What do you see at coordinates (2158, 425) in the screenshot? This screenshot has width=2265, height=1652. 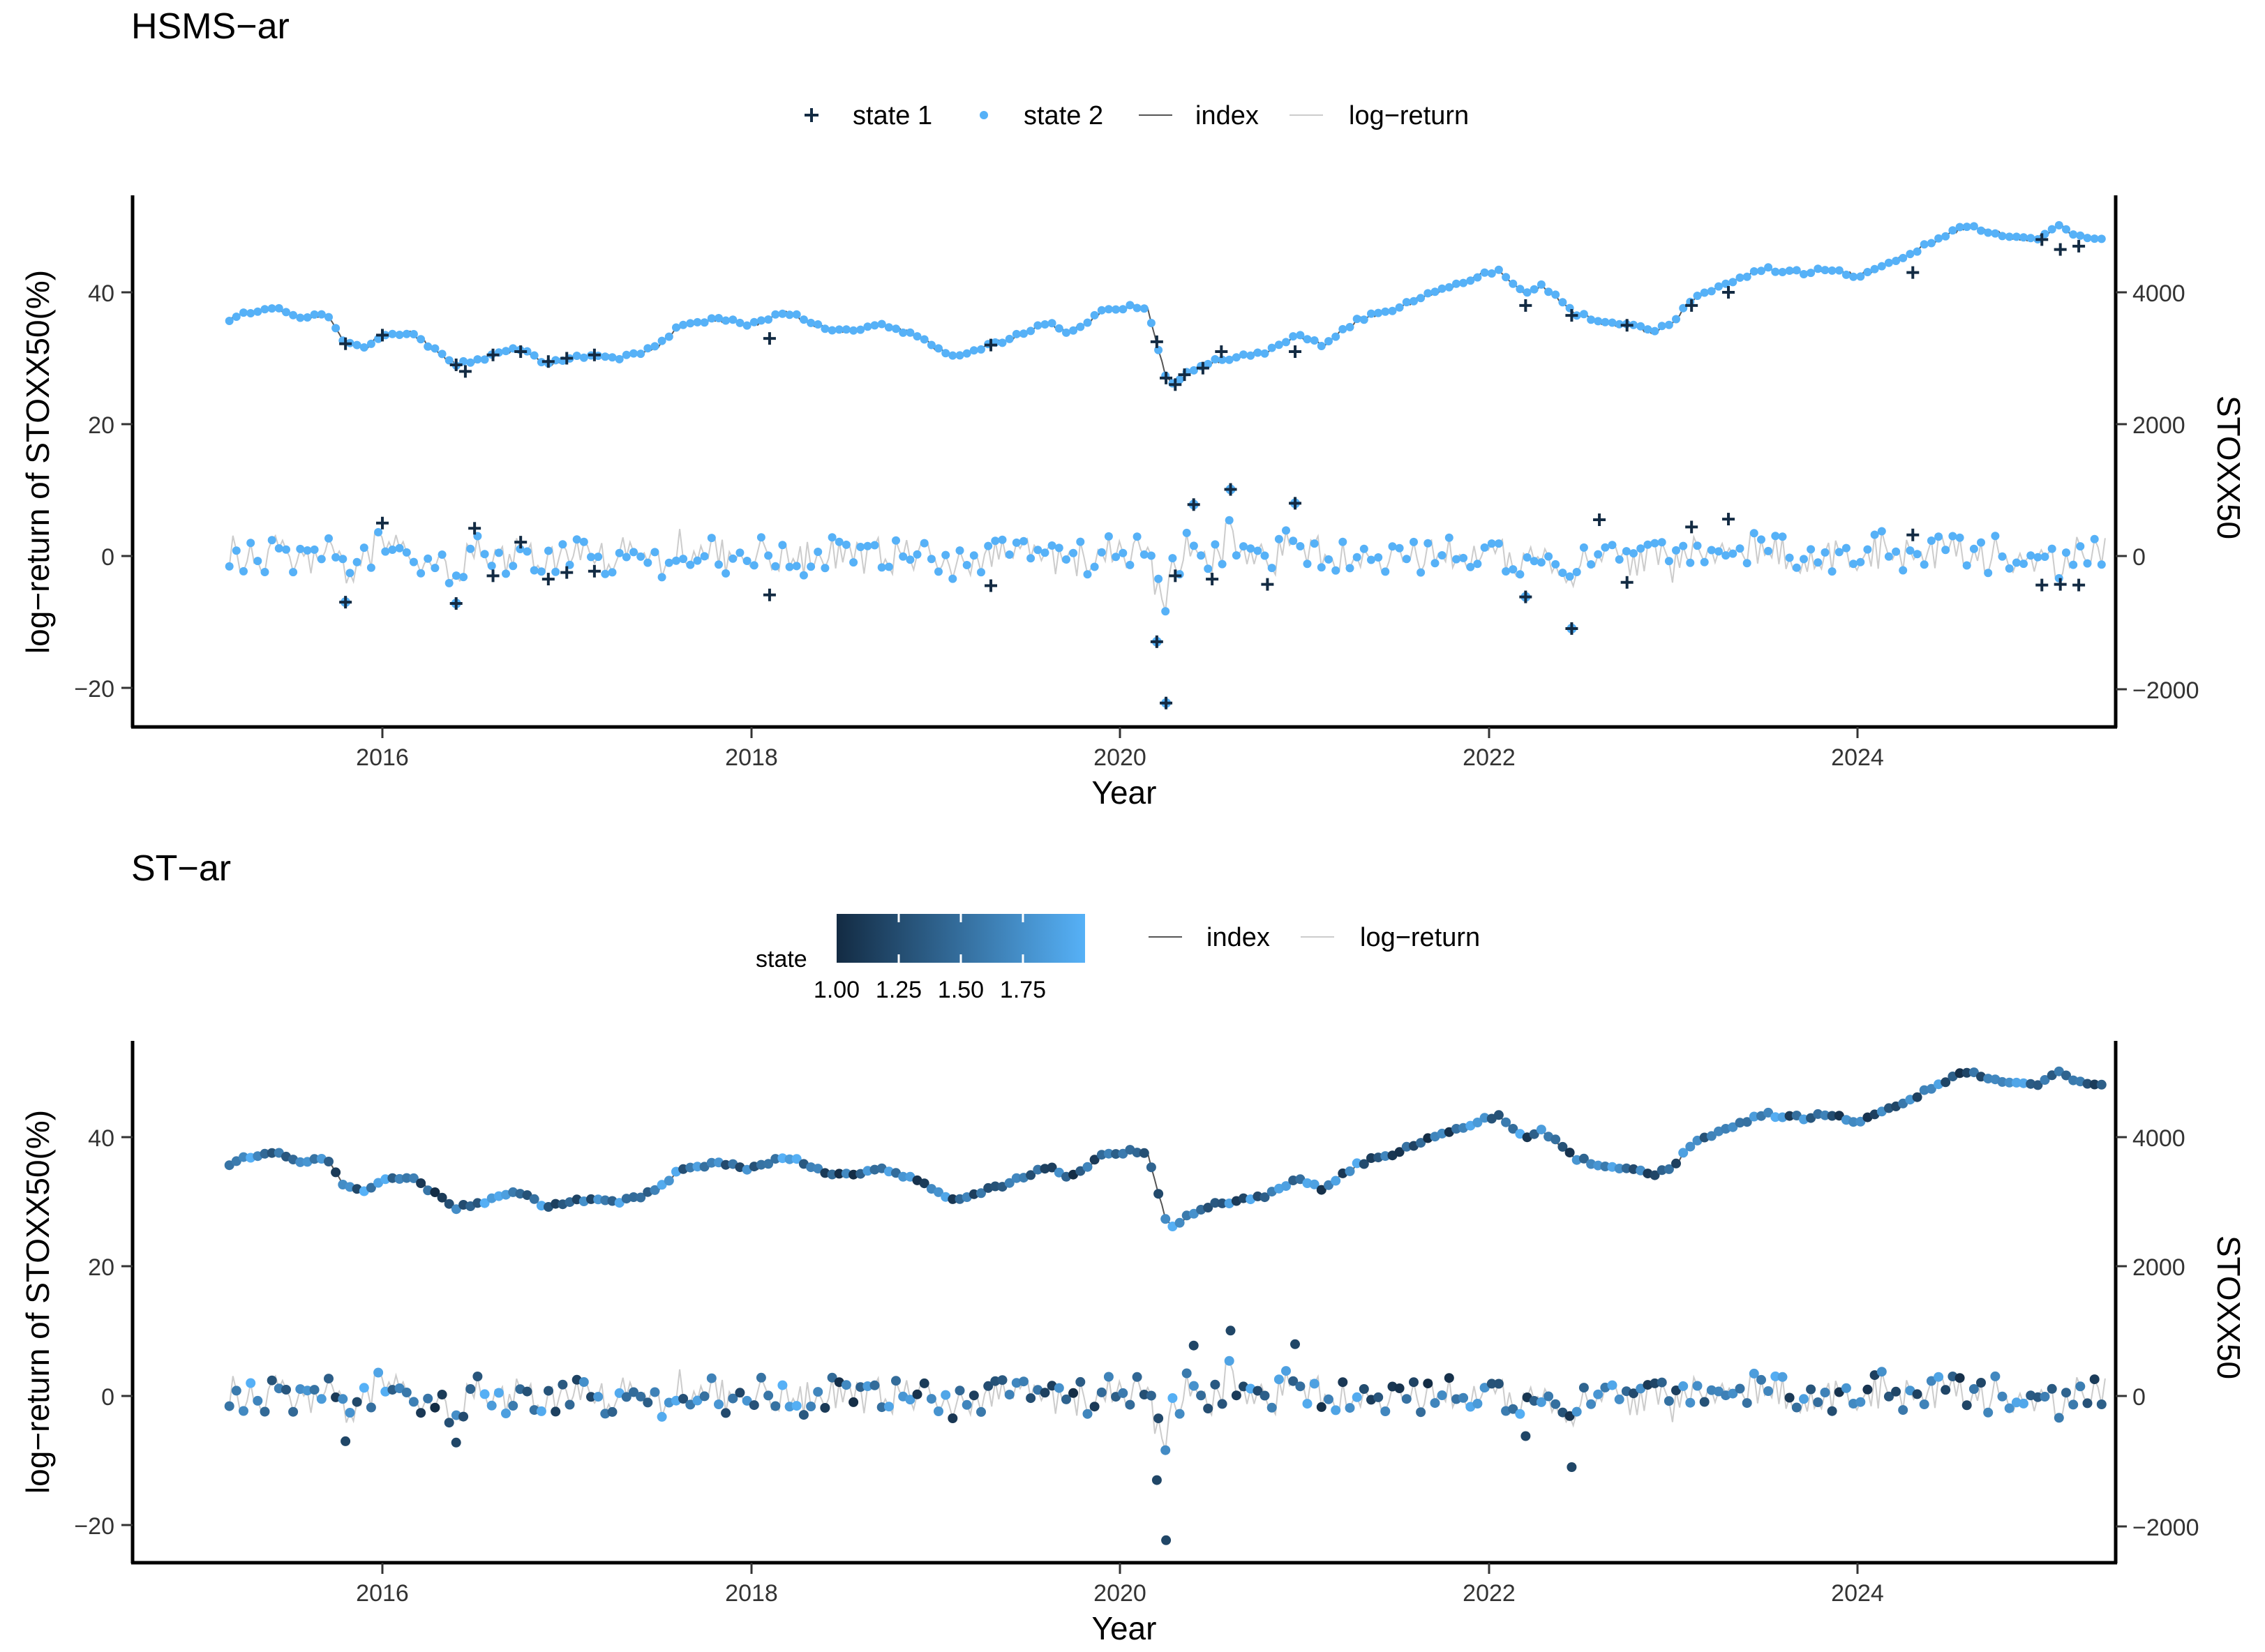 I see `y-tick-label-right: 2000` at bounding box center [2158, 425].